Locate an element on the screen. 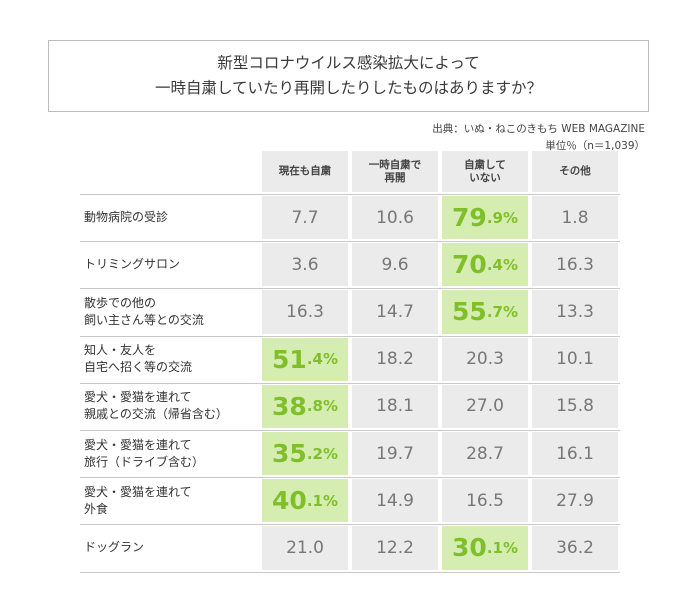 The width and height of the screenshot is (700, 600). cell-value: 1.8 is located at coordinates (575, 217).